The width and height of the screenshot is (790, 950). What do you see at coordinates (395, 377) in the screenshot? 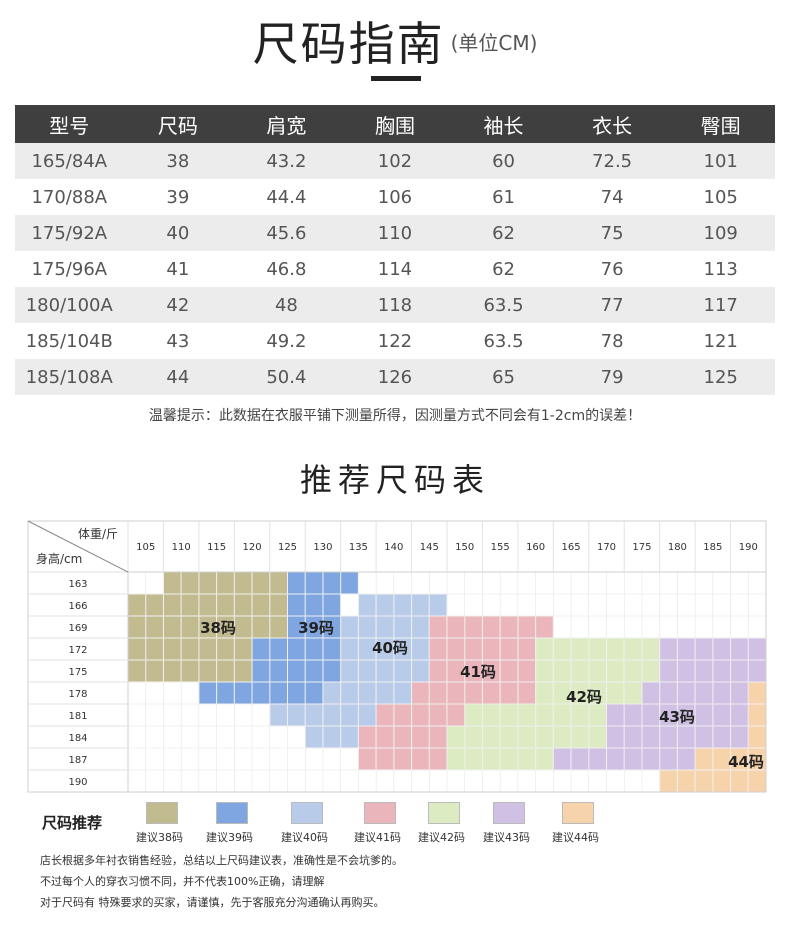
I see `size-table-row: 185/108A 44 50.4 126 65 79 125` at bounding box center [395, 377].